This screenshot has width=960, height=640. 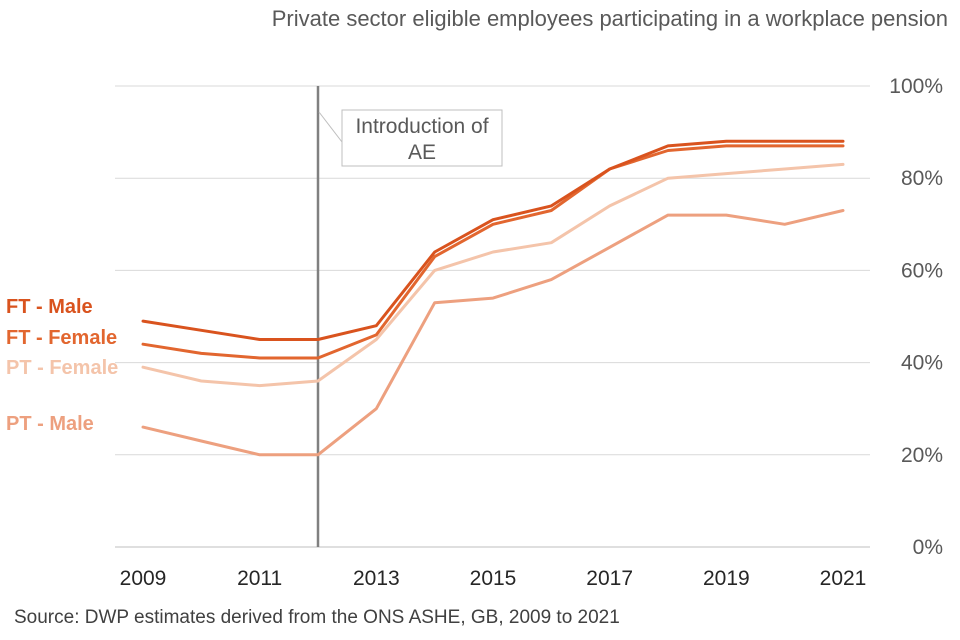 What do you see at coordinates (916, 86) in the screenshot?
I see `y-tick-label: 100%` at bounding box center [916, 86].